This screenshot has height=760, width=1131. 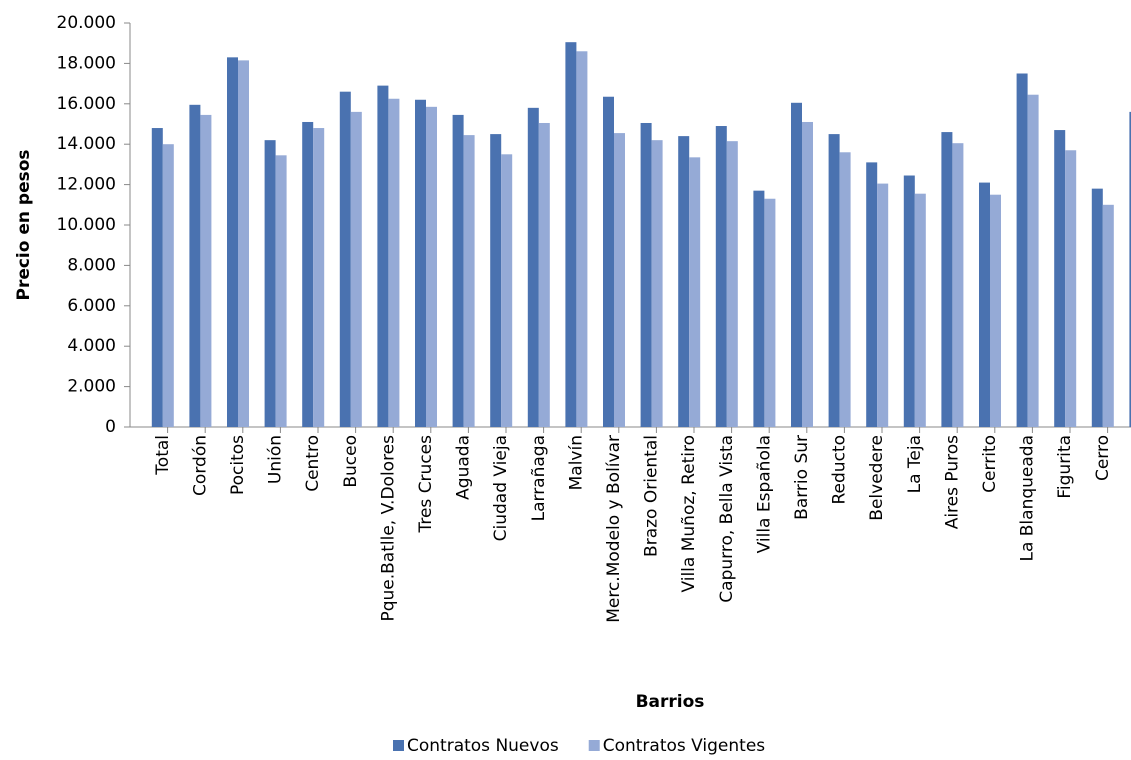 What do you see at coordinates (539, 478) in the screenshot?
I see `x-tick-label: Larrañaga` at bounding box center [539, 478].